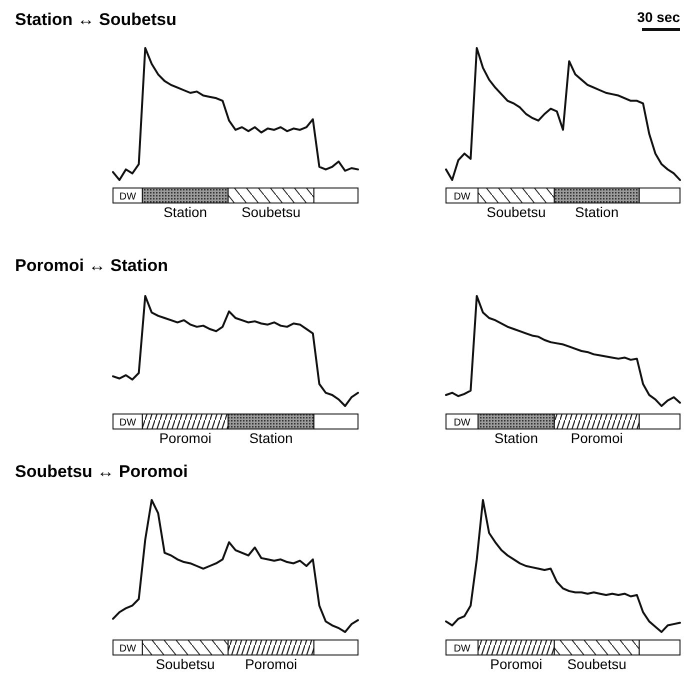 Image resolution: width=698 pixels, height=674 pixels. What do you see at coordinates (658, 17) in the screenshot?
I see `text: 30 sec` at bounding box center [658, 17].